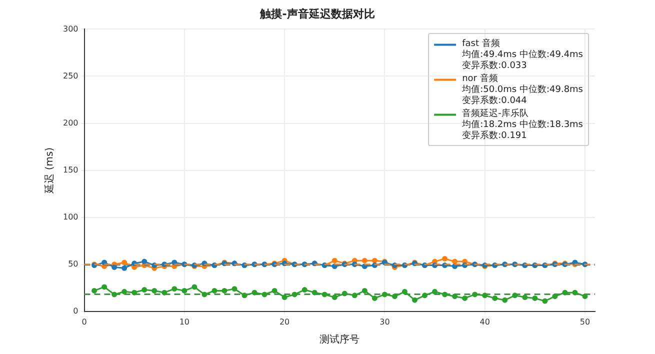 The width and height of the screenshot is (655, 354). What do you see at coordinates (70, 29) in the screenshot?
I see `y-tick-label: 300` at bounding box center [70, 29].